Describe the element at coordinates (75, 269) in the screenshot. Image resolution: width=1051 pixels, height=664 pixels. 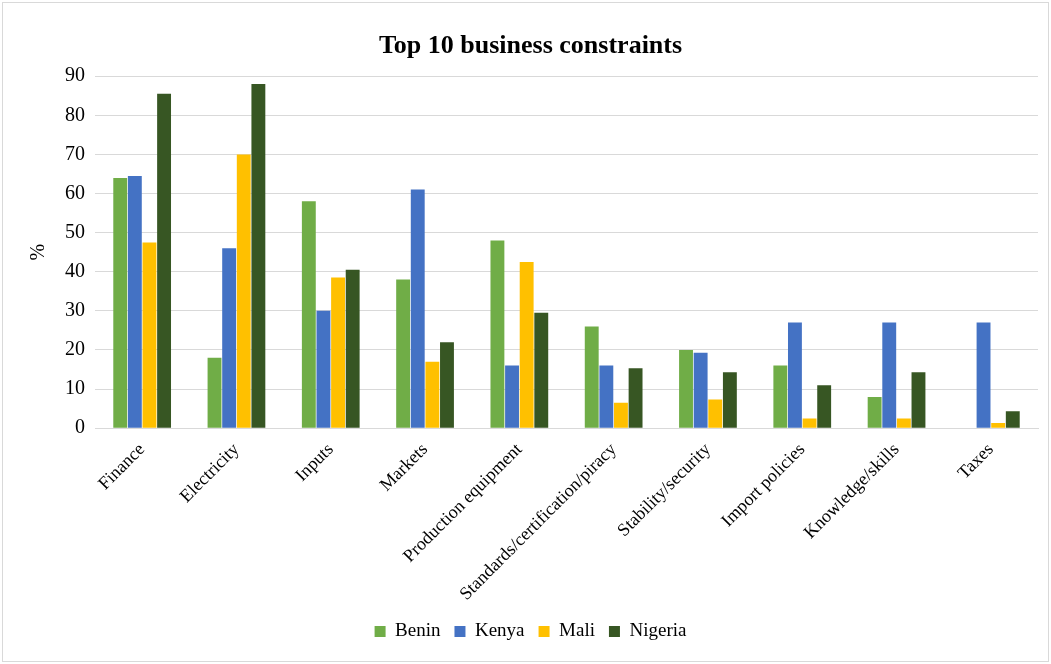
I see `y-tick-label: 40` at that location.